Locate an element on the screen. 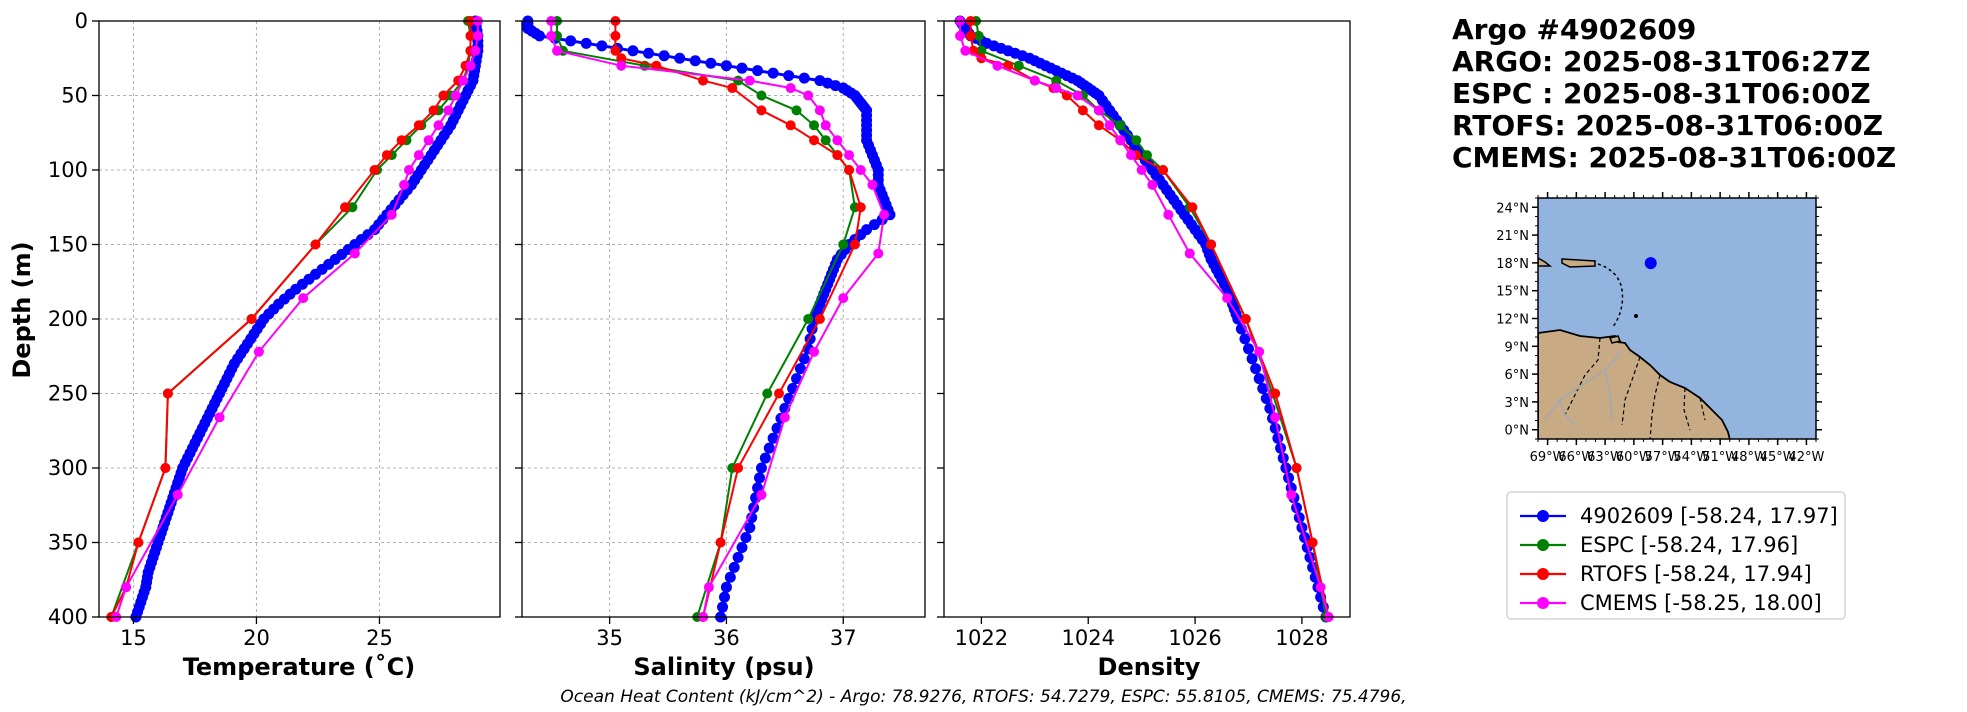 Image resolution: width=1967 pixels, height=712 pixels. density-axis-label: Density is located at coordinates (1149, 667).